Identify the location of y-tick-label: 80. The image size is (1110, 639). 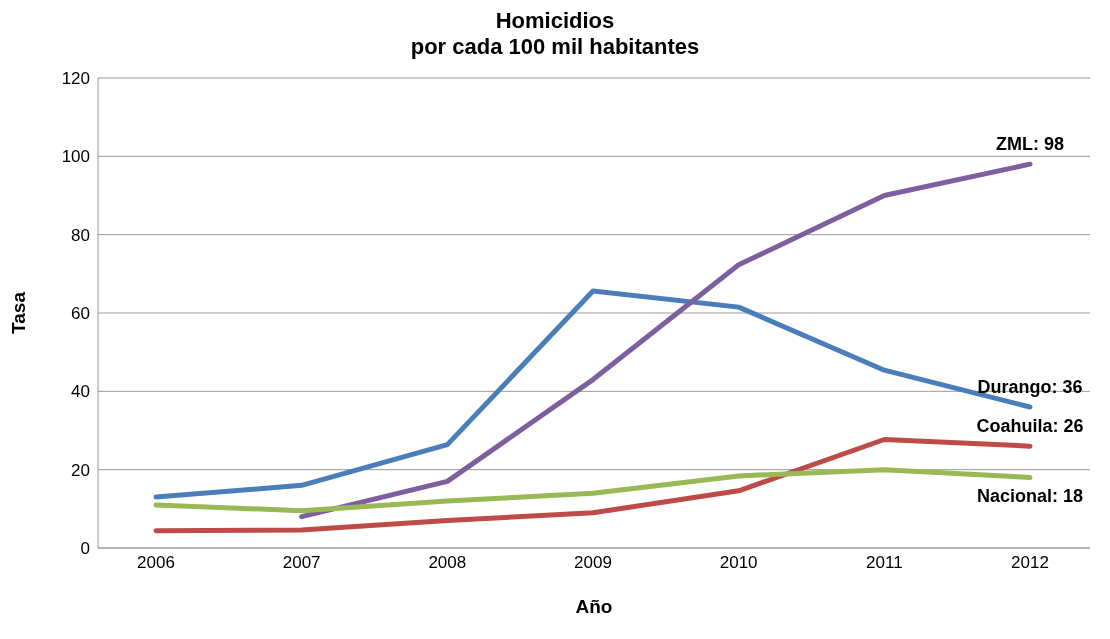
(80, 235).